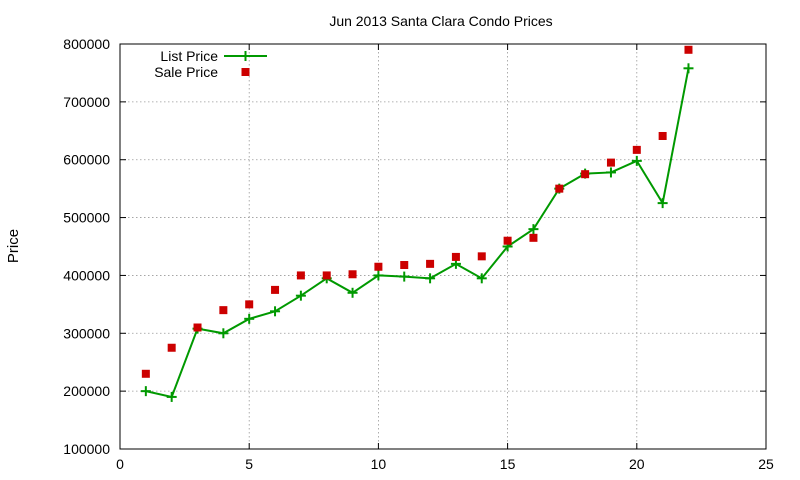 The image size is (800, 480). I want to click on y-tick-label: 800000, so click(86, 44).